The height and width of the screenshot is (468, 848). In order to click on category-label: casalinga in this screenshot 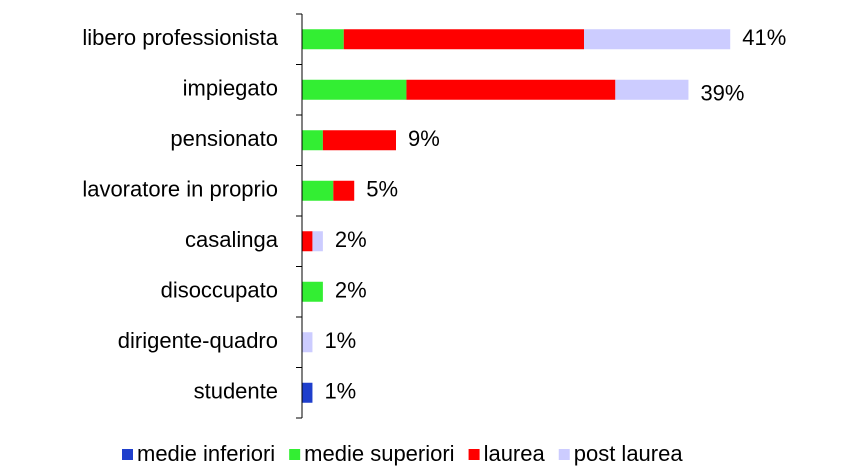, I will do `click(232, 239)`.